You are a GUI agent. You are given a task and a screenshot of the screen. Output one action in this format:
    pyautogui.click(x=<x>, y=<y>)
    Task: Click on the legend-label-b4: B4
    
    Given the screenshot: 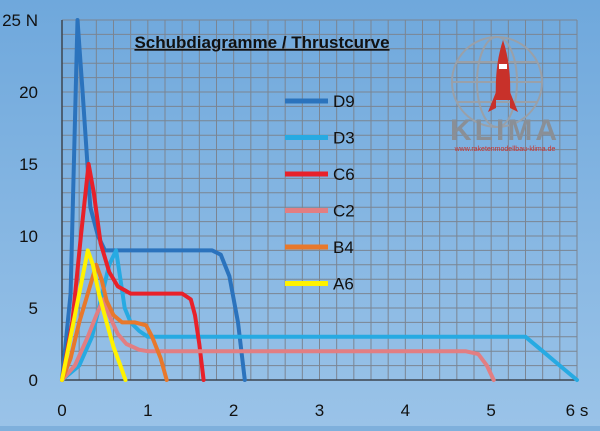 What is the action you would take?
    pyautogui.click(x=343, y=247)
    